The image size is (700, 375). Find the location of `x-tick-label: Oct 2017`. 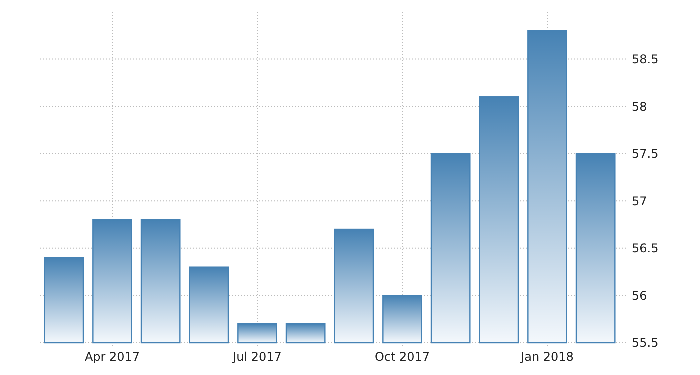

x-tick-label: Oct 2017 is located at coordinates (402, 357).